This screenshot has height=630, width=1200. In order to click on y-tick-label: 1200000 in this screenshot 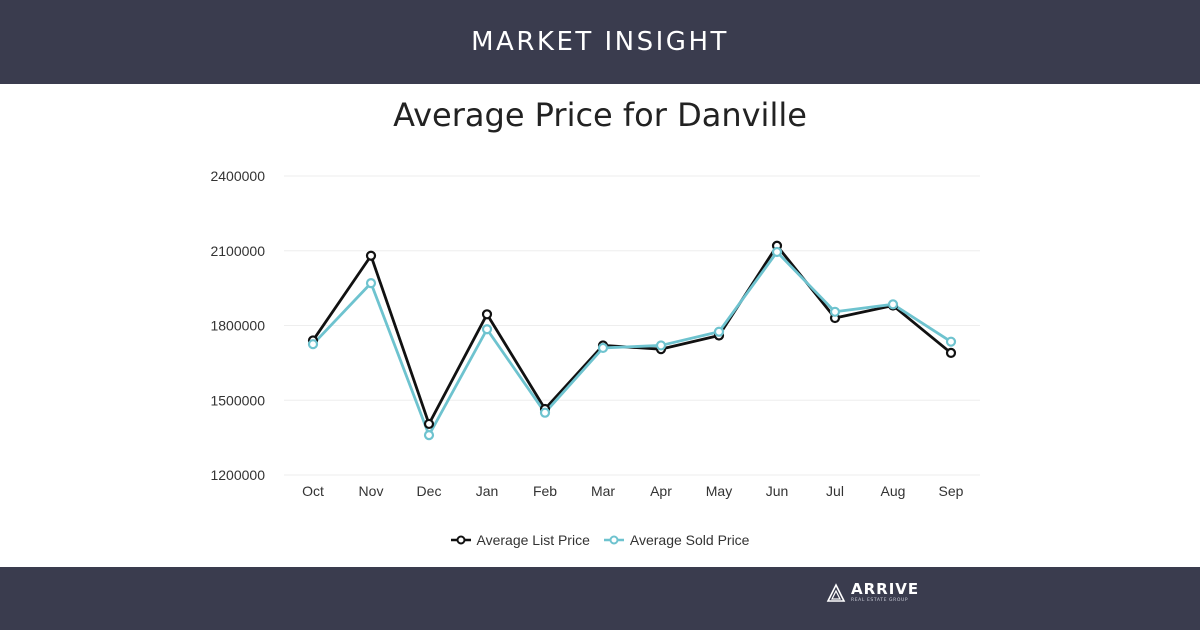, I will do `click(237, 475)`.